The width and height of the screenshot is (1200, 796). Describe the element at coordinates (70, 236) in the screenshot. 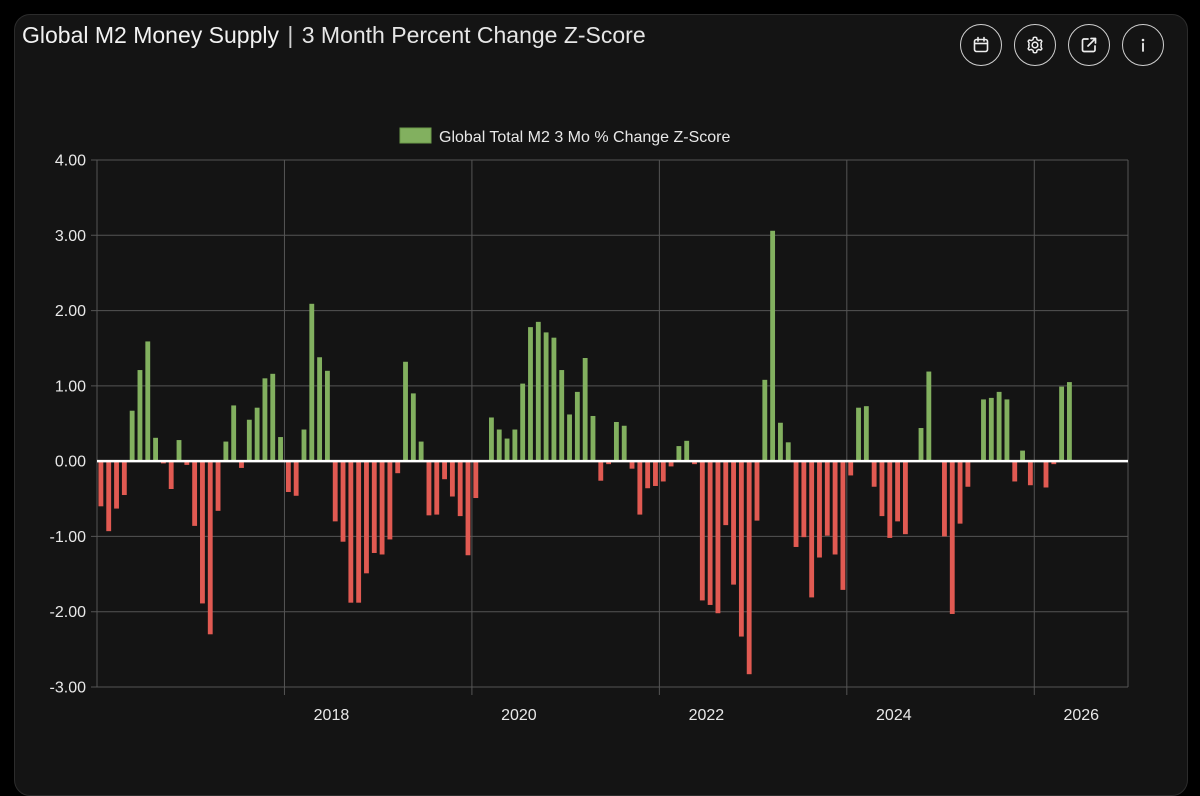

I see `y-tick-label: 3.00` at that location.